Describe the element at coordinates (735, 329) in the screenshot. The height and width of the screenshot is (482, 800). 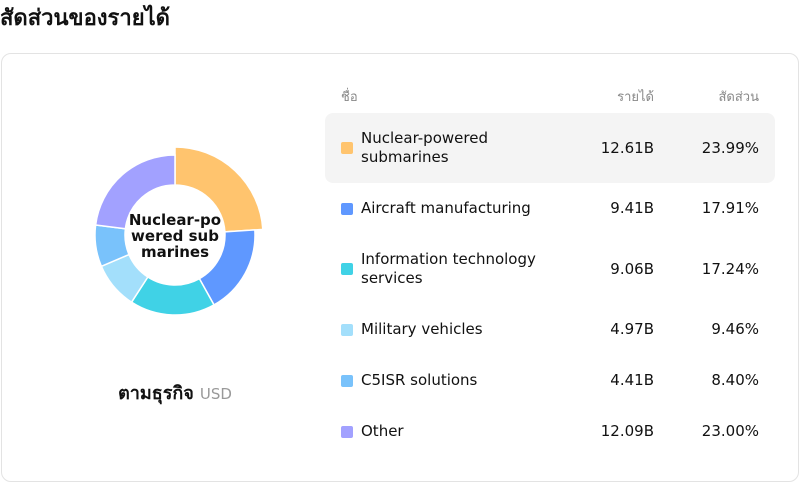
I see `row-share: 9.46%` at that location.